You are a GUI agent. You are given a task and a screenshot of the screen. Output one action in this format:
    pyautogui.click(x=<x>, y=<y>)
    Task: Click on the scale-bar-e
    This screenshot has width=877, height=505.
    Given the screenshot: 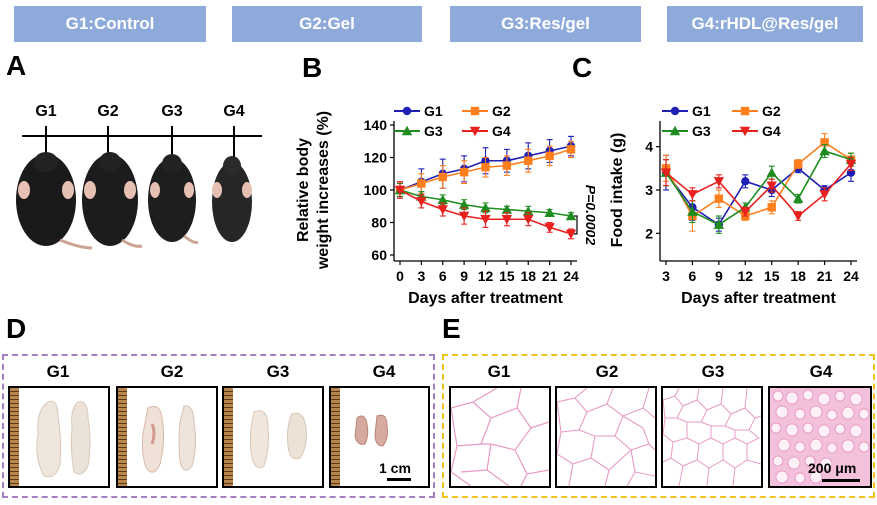 What is the action you would take?
    pyautogui.click(x=841, y=480)
    